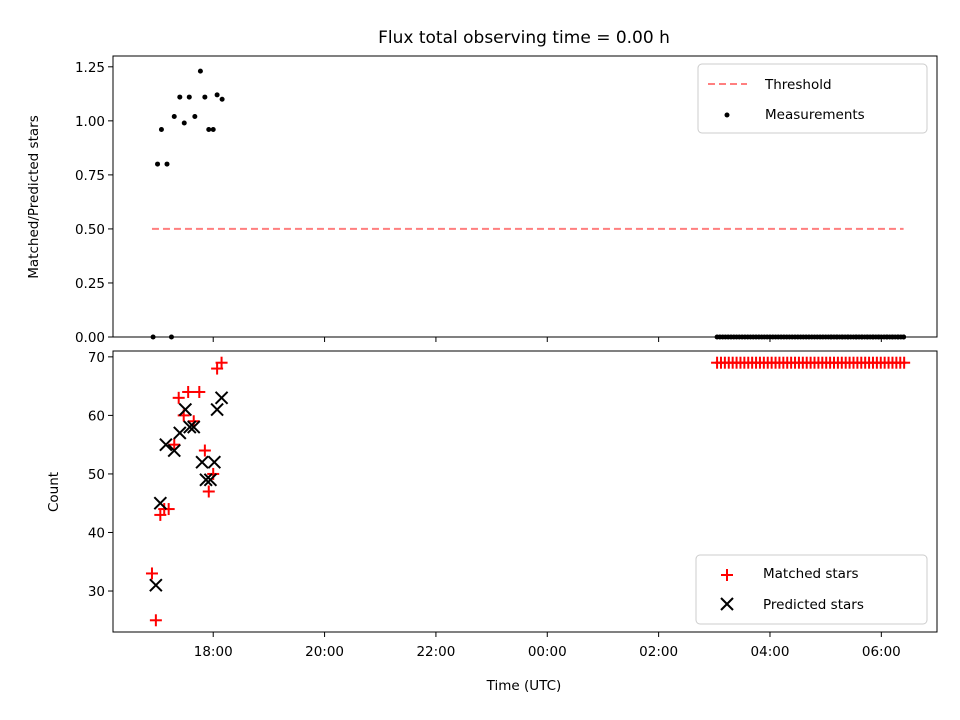 This screenshot has height=720, width=960. What do you see at coordinates (90, 338) in the screenshot?
I see `ratio-y-tick-label: 0.00` at bounding box center [90, 338].